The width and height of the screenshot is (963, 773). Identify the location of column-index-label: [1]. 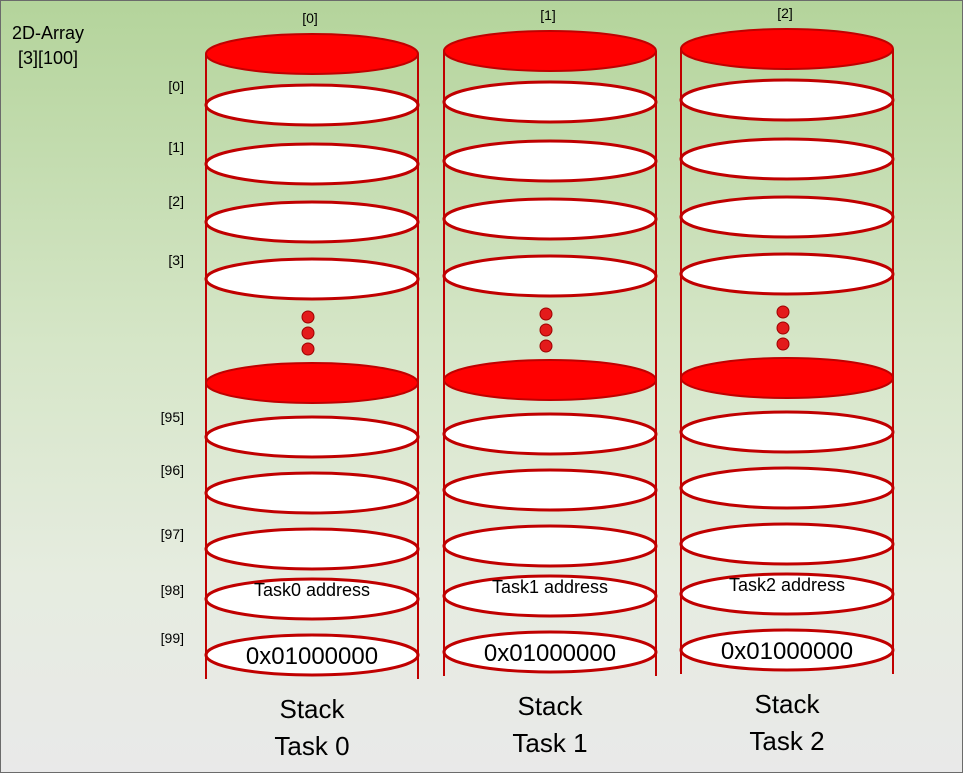
(548, 15).